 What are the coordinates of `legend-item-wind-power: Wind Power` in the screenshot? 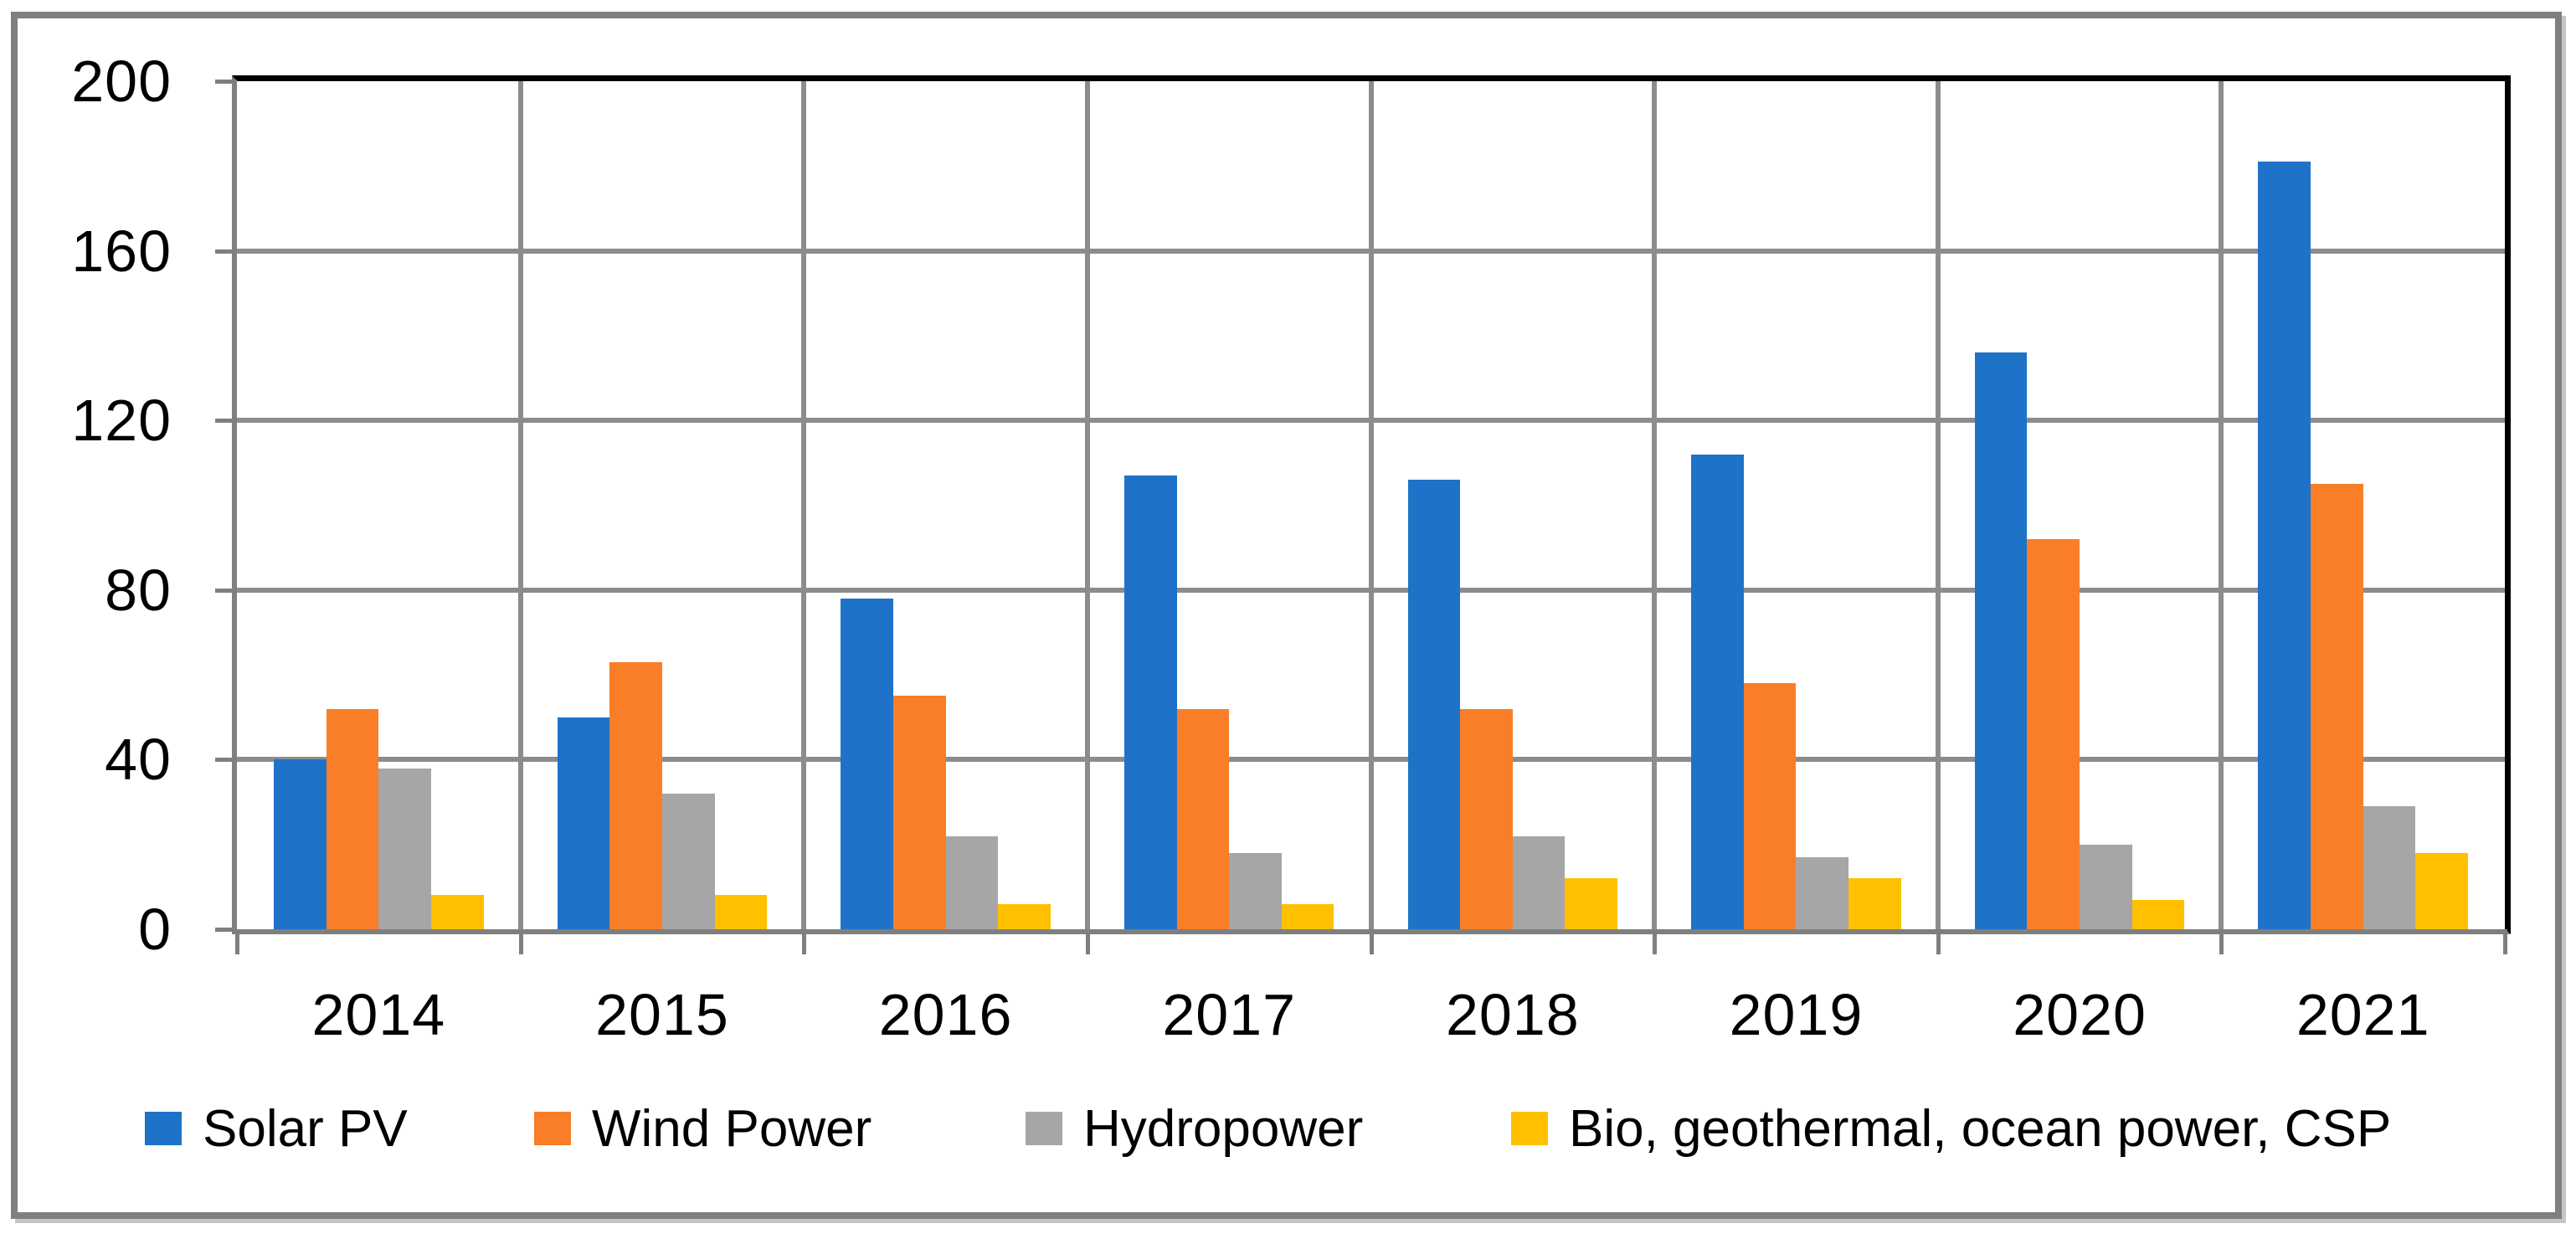 It's located at (703, 1129).